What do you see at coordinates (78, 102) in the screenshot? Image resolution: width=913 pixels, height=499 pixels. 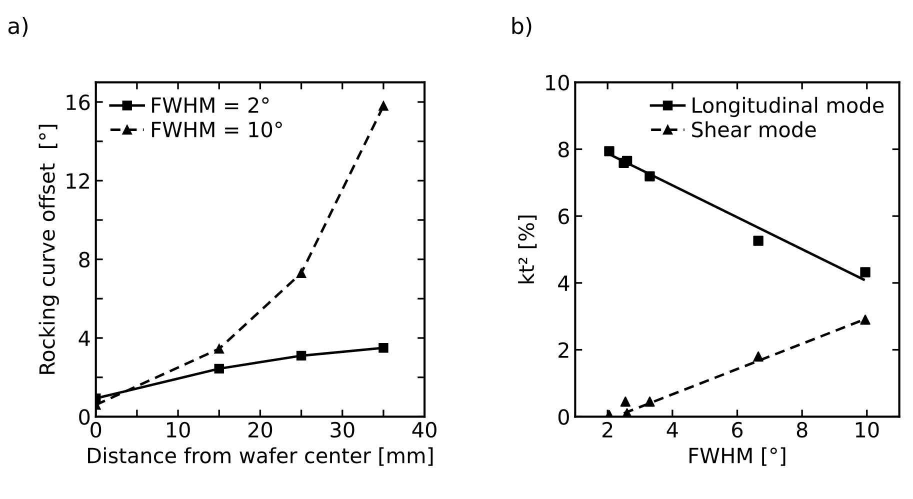 I see `y-tick-label: 16` at bounding box center [78, 102].